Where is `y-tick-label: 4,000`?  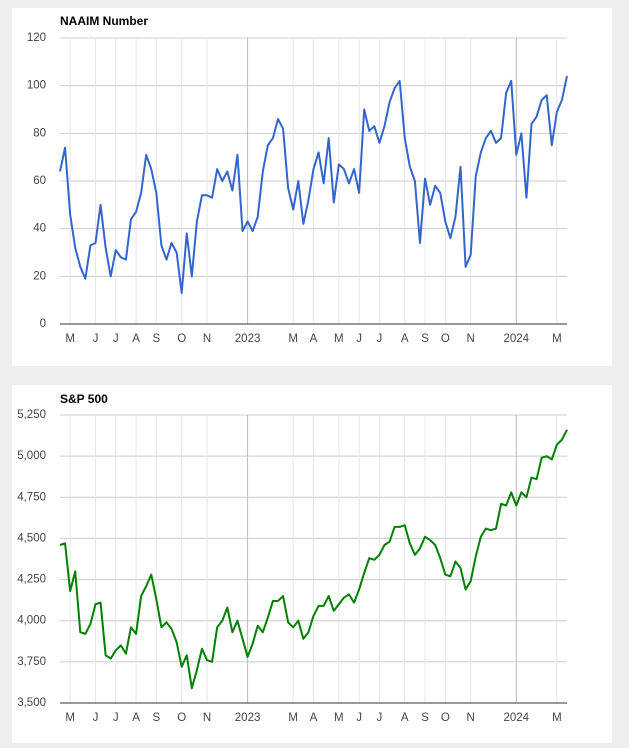 y-tick-label: 4,000 is located at coordinates (31, 621).